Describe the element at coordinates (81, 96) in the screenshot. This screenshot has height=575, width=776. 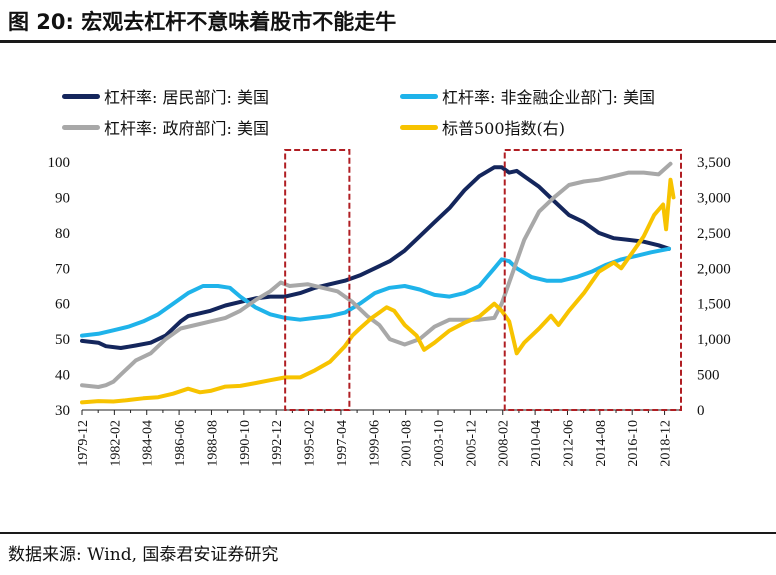
I see `legend-swatch-household` at that location.